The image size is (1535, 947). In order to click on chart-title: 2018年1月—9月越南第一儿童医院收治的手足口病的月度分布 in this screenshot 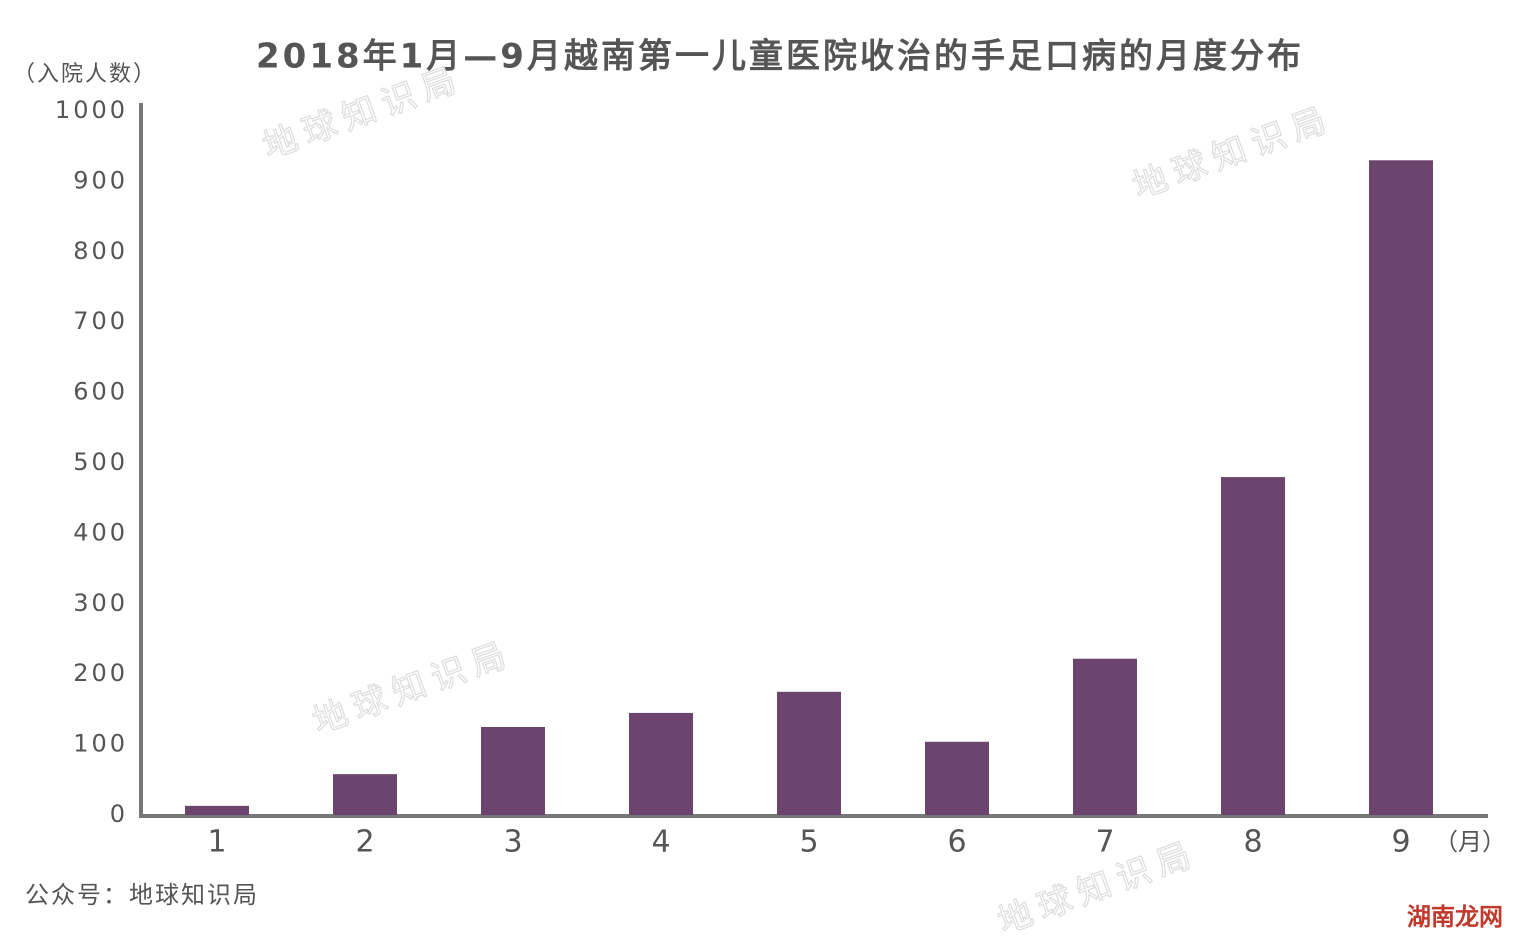, I will do `click(780, 57)`.